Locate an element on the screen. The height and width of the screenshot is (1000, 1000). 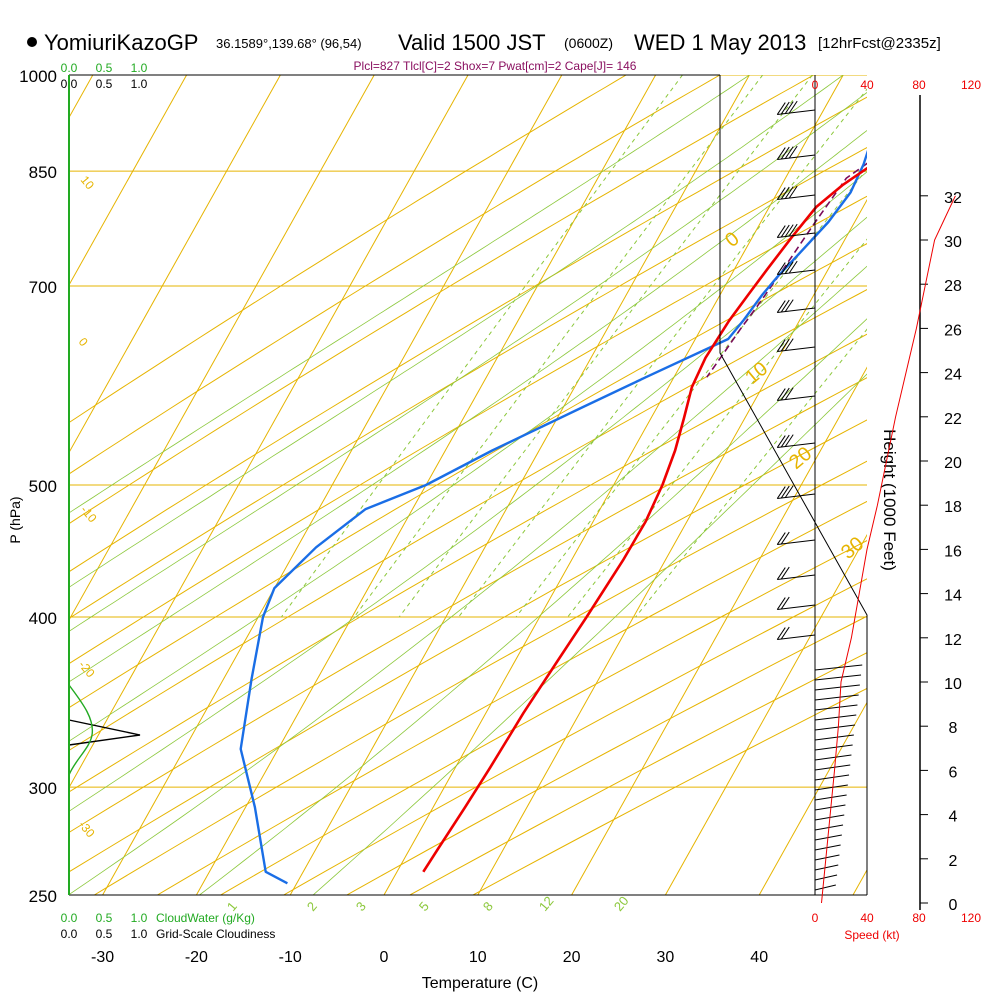
valid-time: Valid 1500 JST is located at coordinates (472, 42).